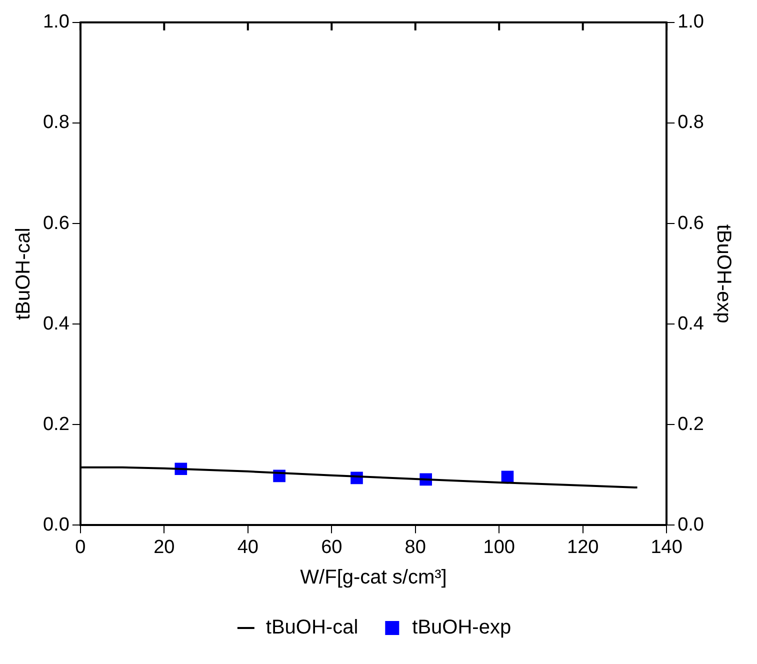  I want to click on x-tick-label: 20, so click(164, 547).